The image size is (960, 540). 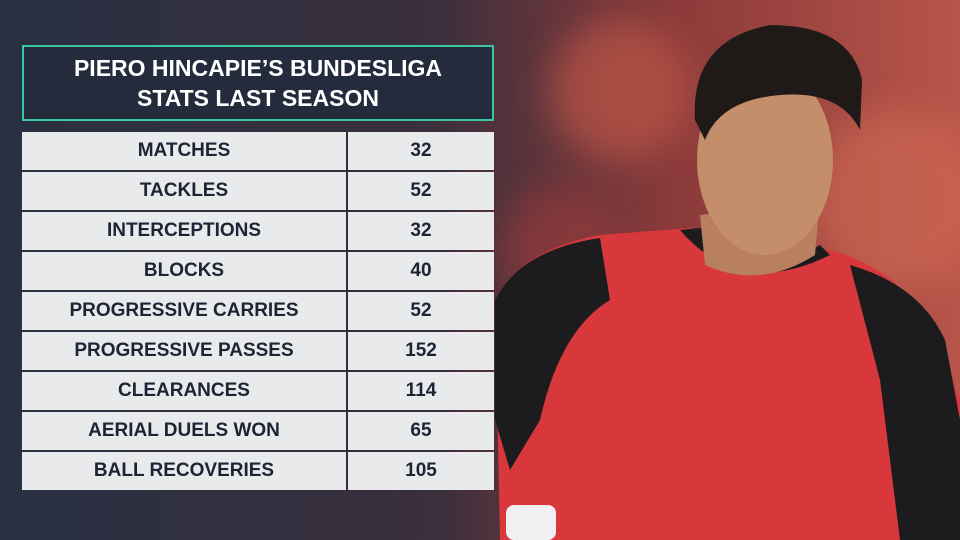 I want to click on table-row: MATCHES 32, so click(x=258, y=151).